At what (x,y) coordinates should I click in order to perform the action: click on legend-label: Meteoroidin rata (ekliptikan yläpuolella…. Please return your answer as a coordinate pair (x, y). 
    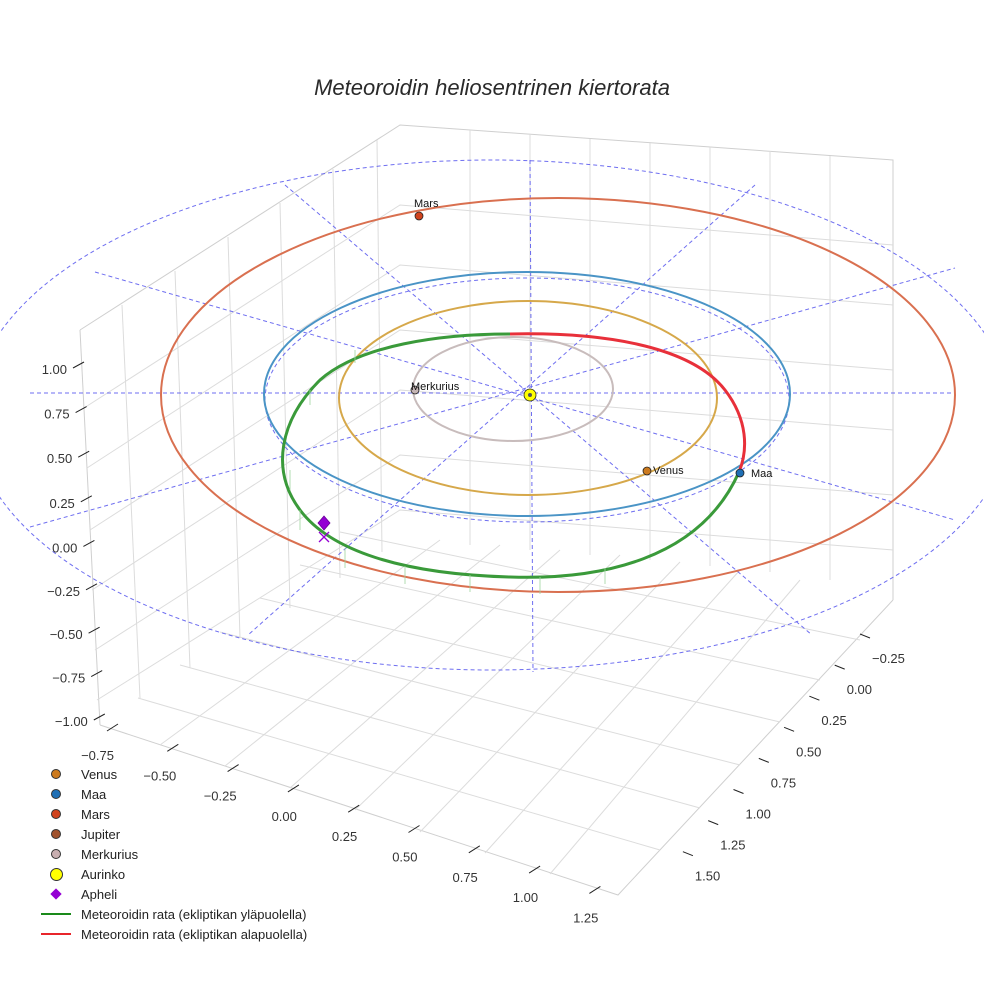
    Looking at the image, I should click on (194, 914).